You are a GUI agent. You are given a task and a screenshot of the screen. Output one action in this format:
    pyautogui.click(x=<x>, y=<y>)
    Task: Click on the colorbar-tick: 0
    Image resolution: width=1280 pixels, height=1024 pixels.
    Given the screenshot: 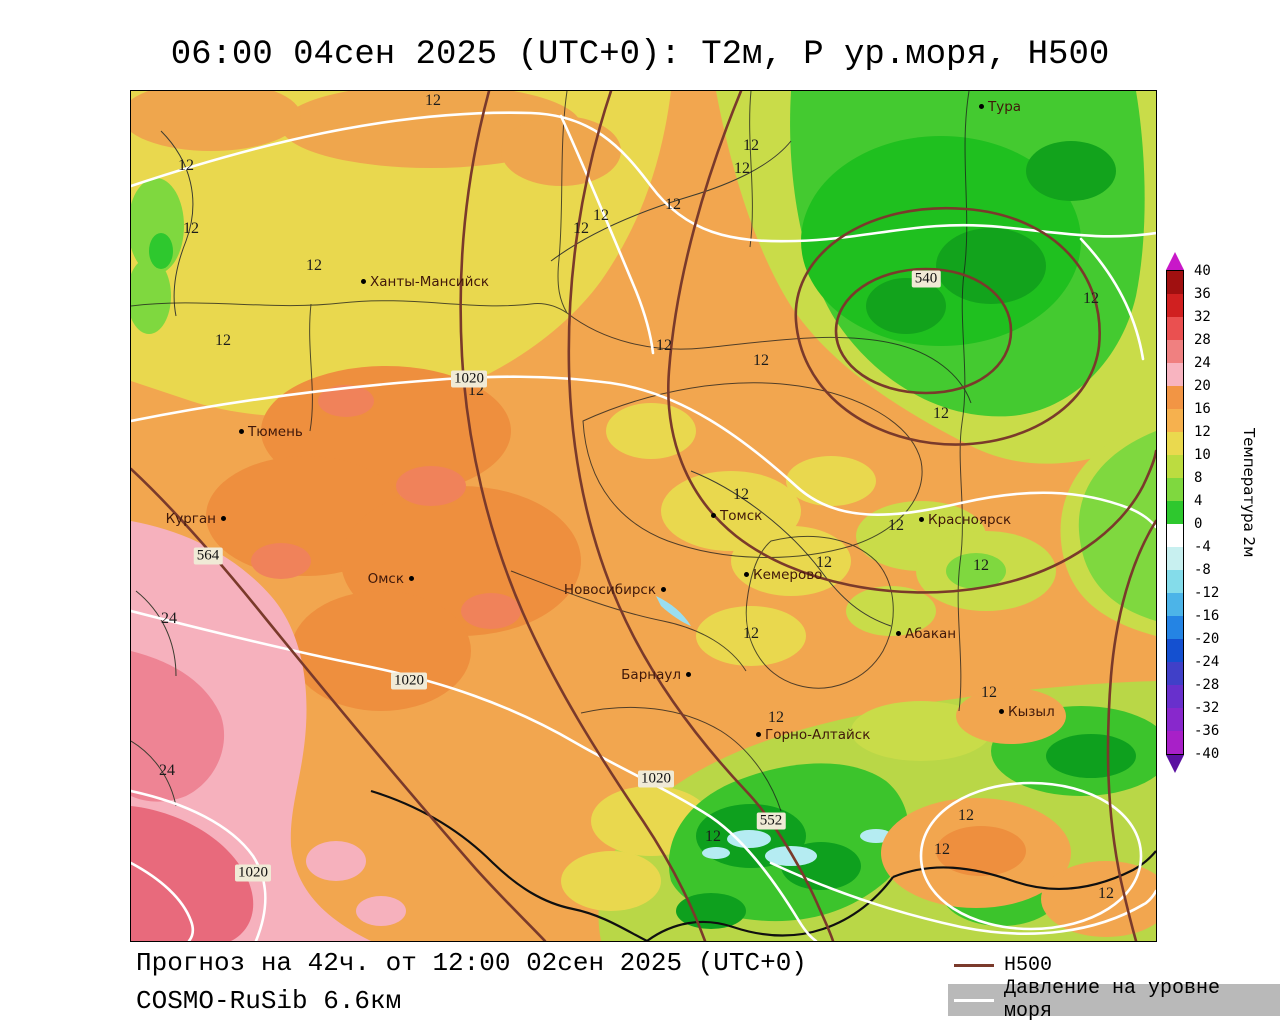 What is the action you would take?
    pyautogui.click(x=1198, y=524)
    